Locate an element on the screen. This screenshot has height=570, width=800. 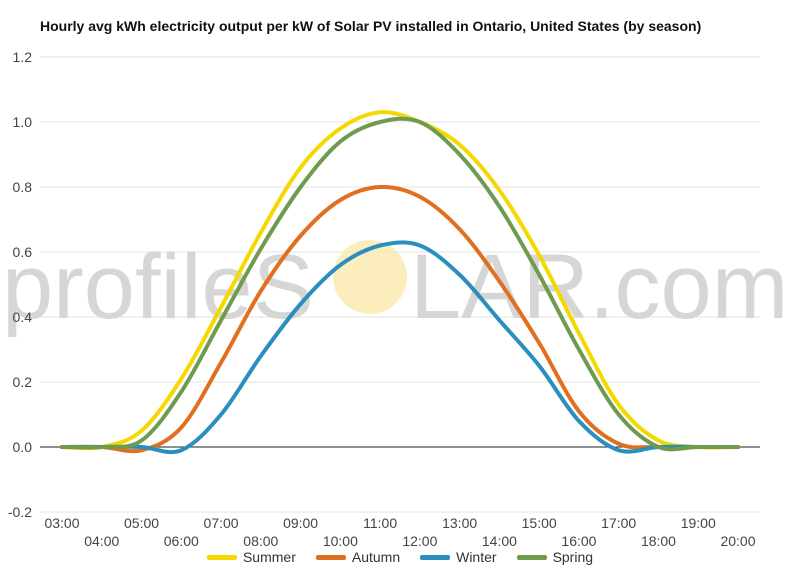
legend-item-winter: Winter is located at coordinates (458, 557).